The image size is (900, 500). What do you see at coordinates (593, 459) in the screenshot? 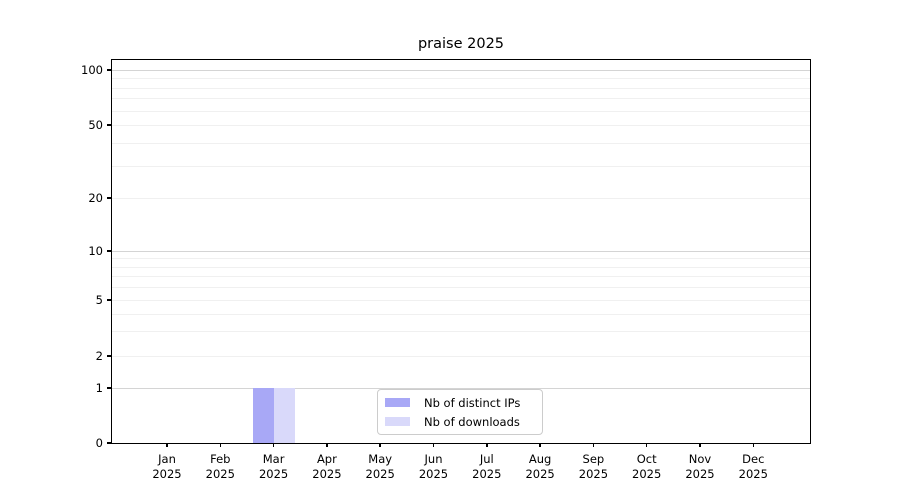
I see `x-tick-month: Sep` at bounding box center [593, 459].